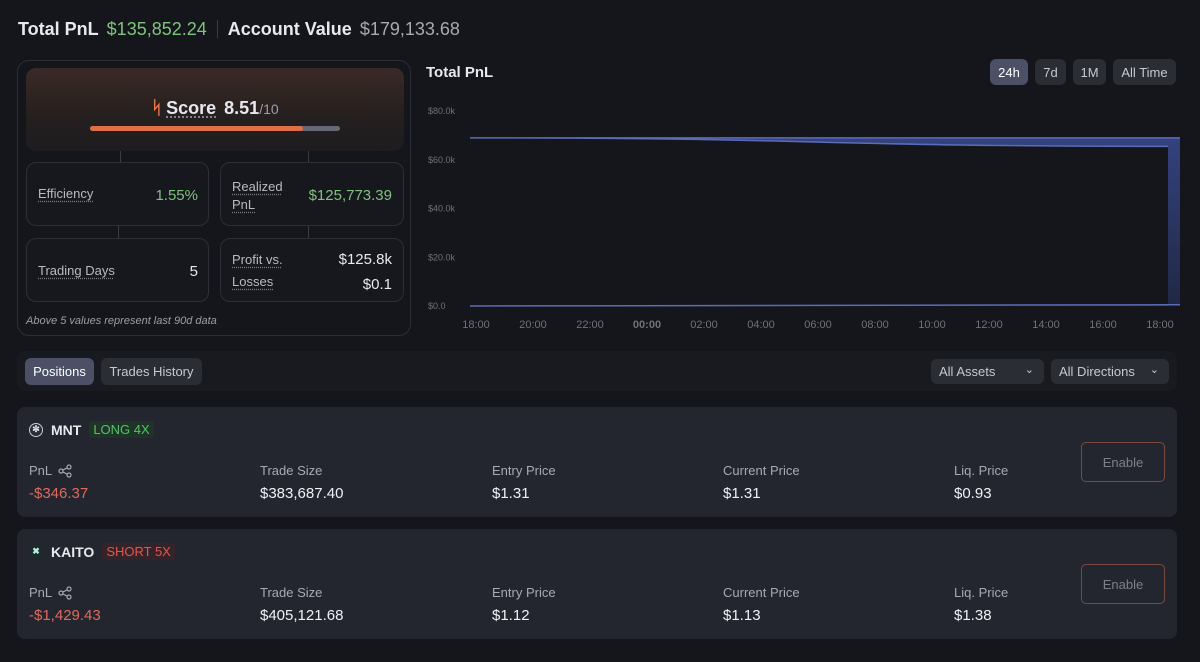  Describe the element at coordinates (704, 325) in the screenshot. I see `x-tick-label: 02:00` at that location.